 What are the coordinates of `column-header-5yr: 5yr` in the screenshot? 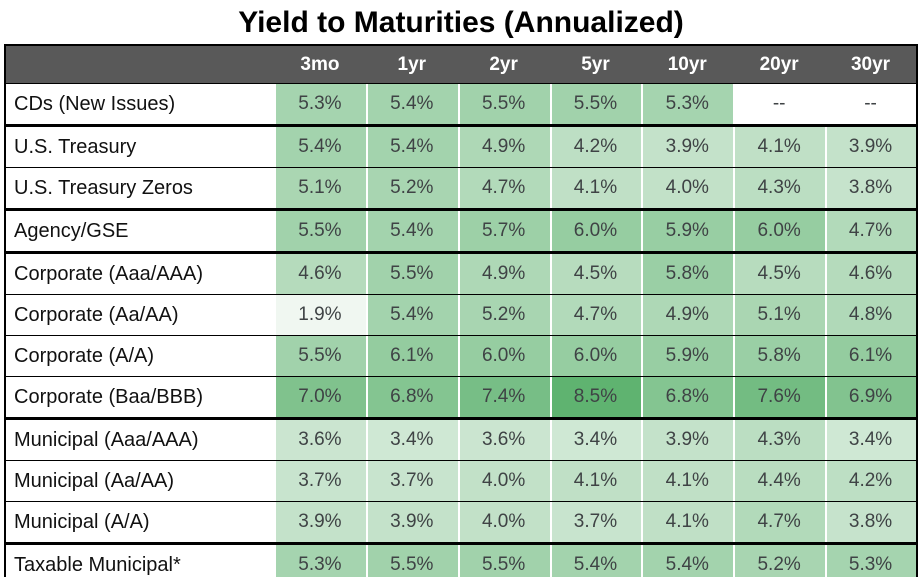 It's located at (595, 64).